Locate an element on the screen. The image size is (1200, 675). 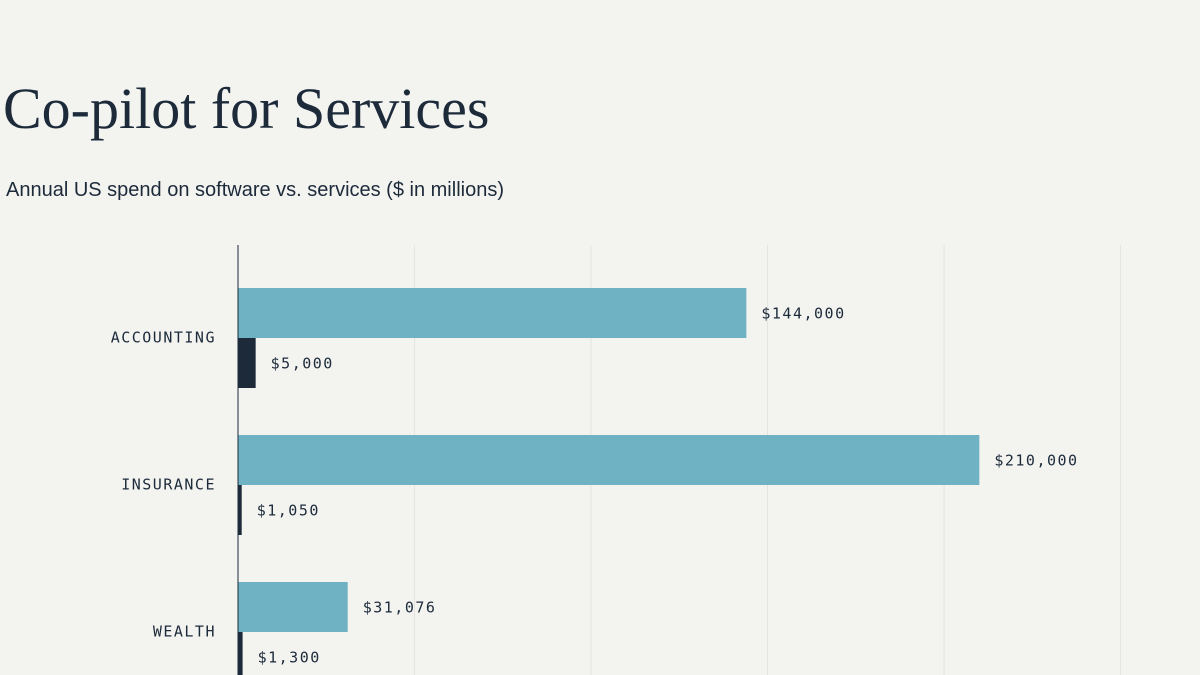
value-label: $144,000 is located at coordinates (803, 314).